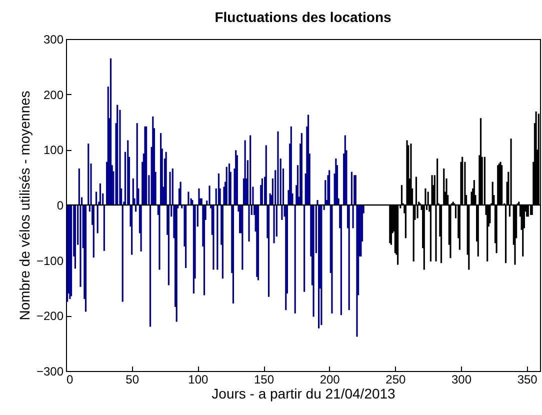 The image size is (542, 415). I want to click on x-tick-label: 300, so click(461, 379).